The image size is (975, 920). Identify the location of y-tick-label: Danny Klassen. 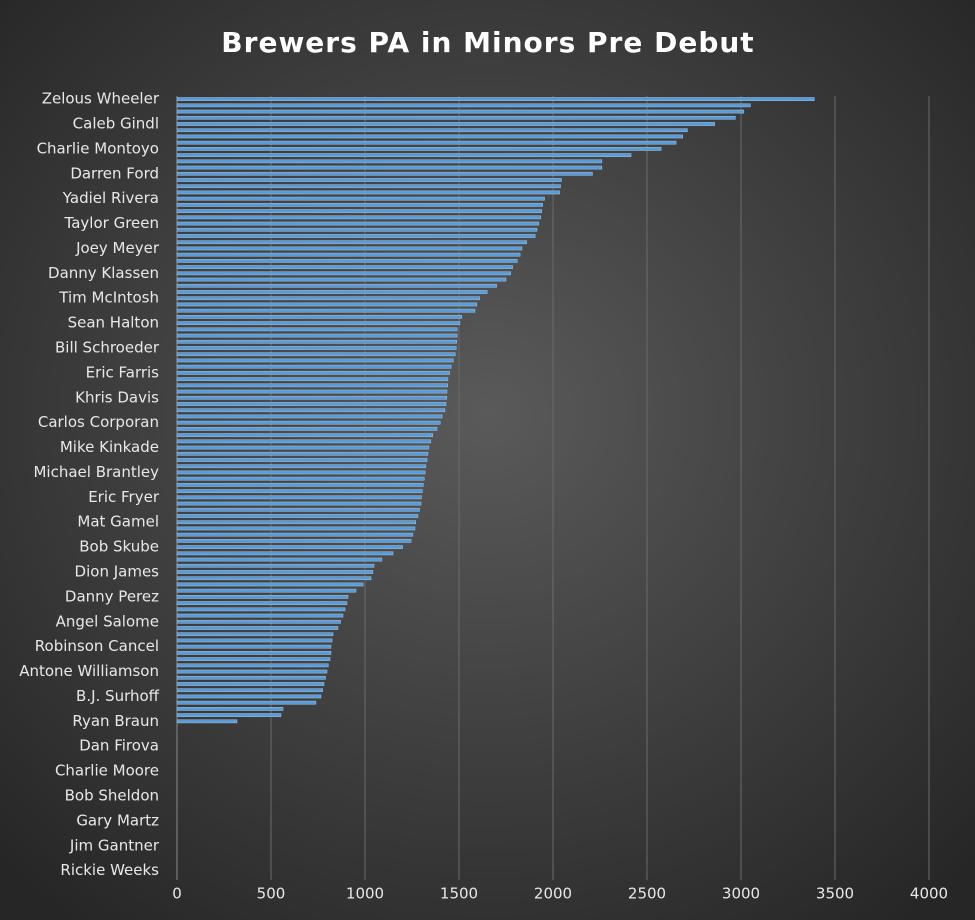
(103, 273).